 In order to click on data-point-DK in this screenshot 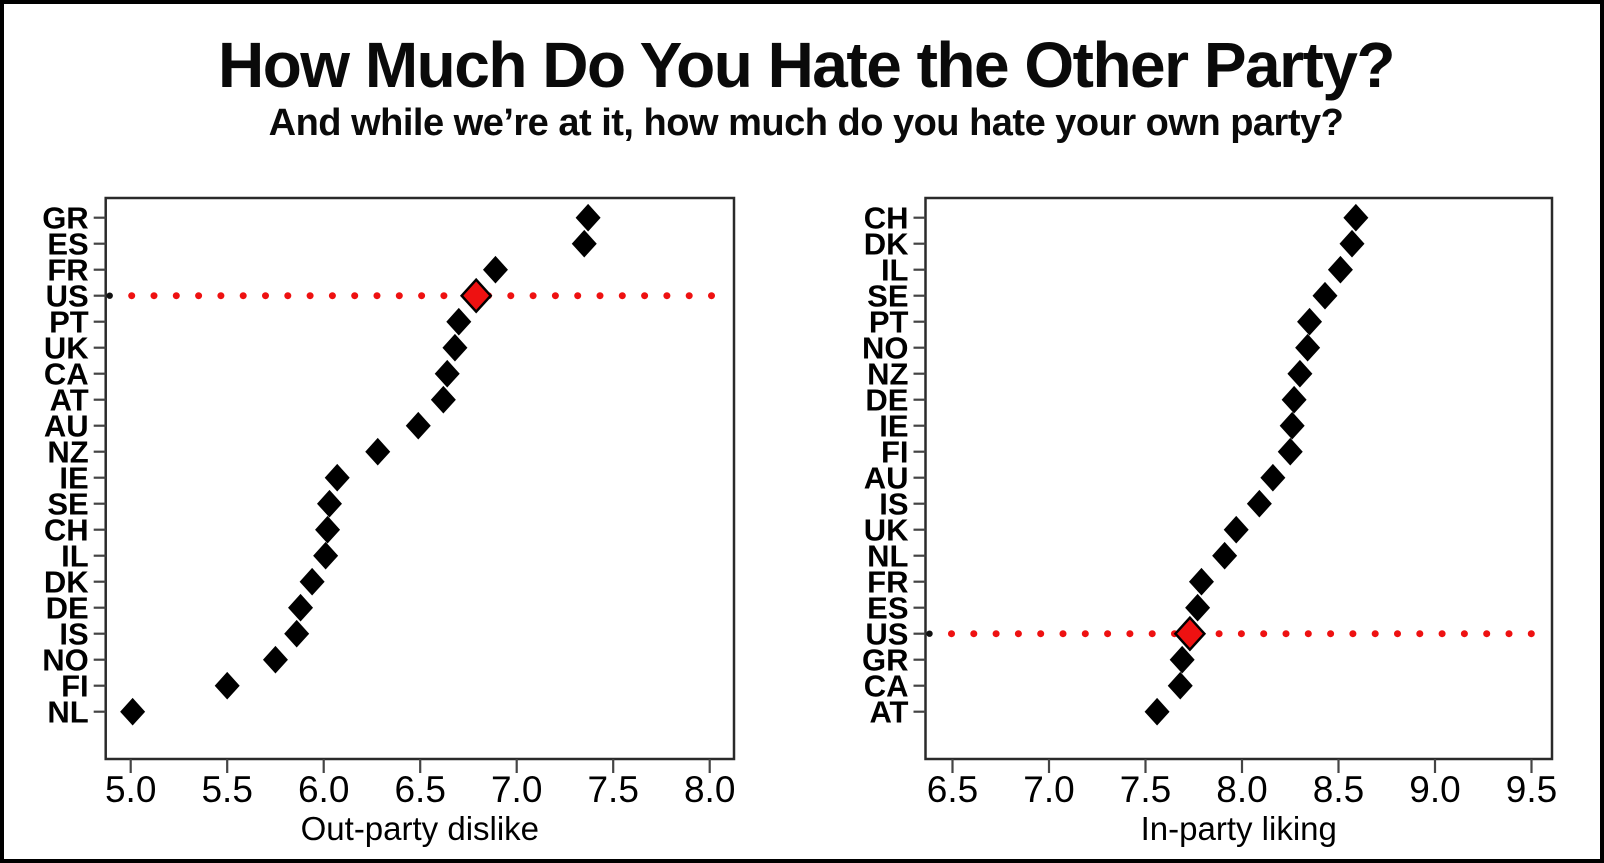, I will do `click(312, 581)`.